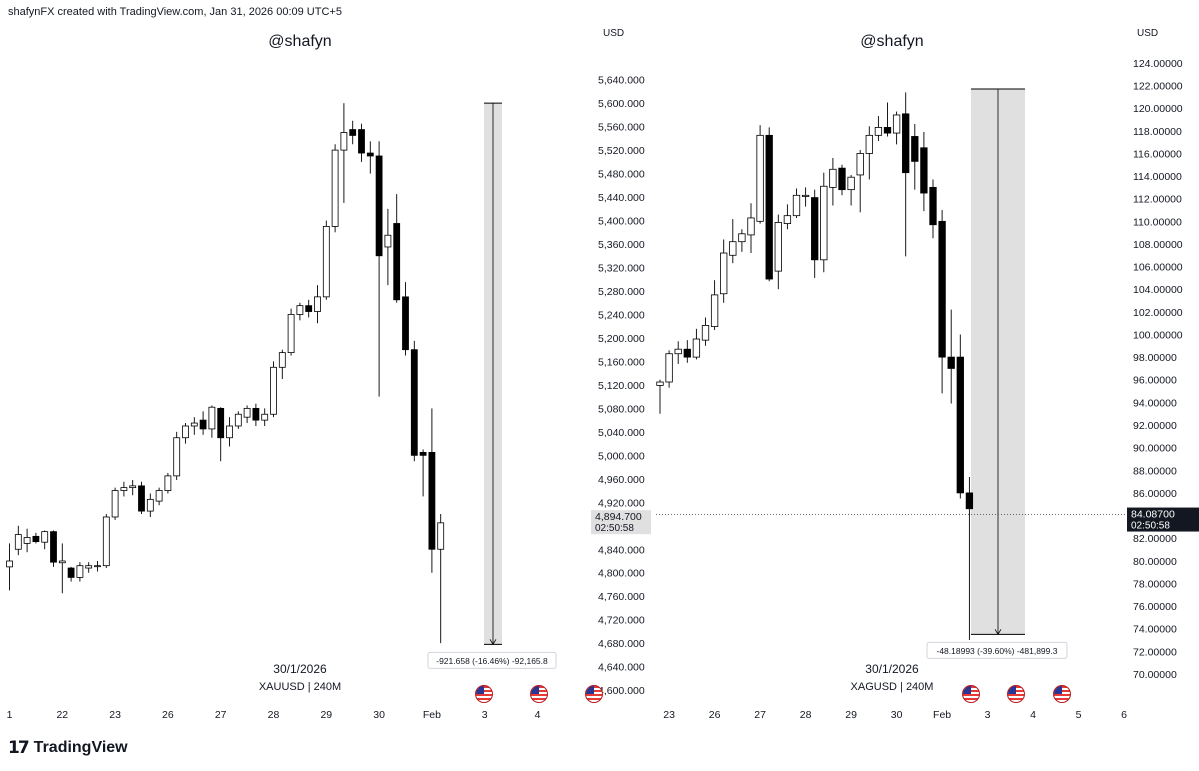 Image resolution: width=1199 pixels, height=771 pixels. What do you see at coordinates (892, 687) in the screenshot?
I see `chart-symbol-label: XAGUSD | 240M` at bounding box center [892, 687].